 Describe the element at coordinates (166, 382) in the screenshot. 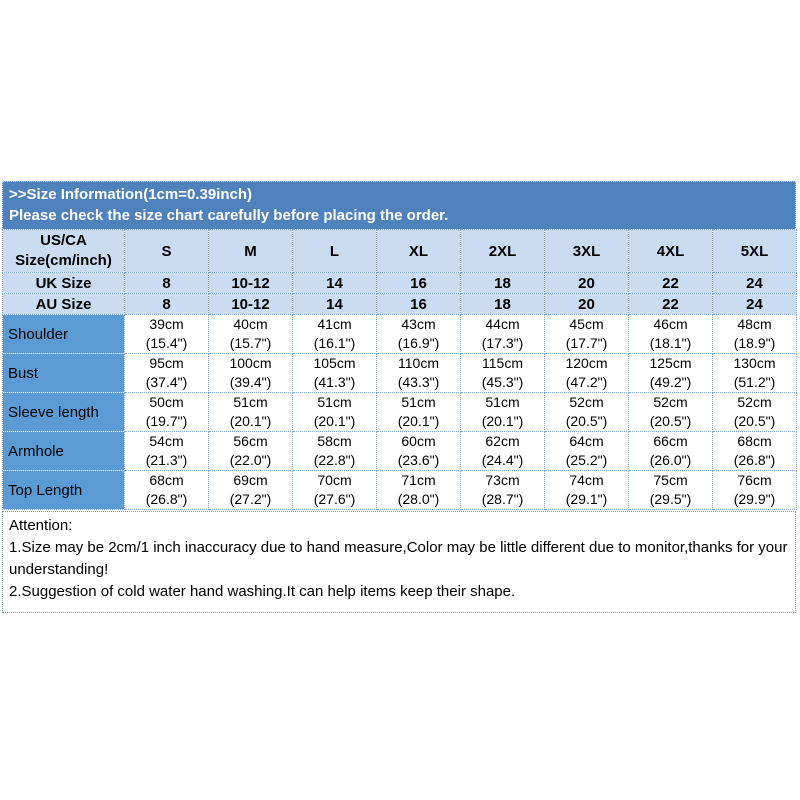

I see `measurement-inch: (37.4")` at that location.